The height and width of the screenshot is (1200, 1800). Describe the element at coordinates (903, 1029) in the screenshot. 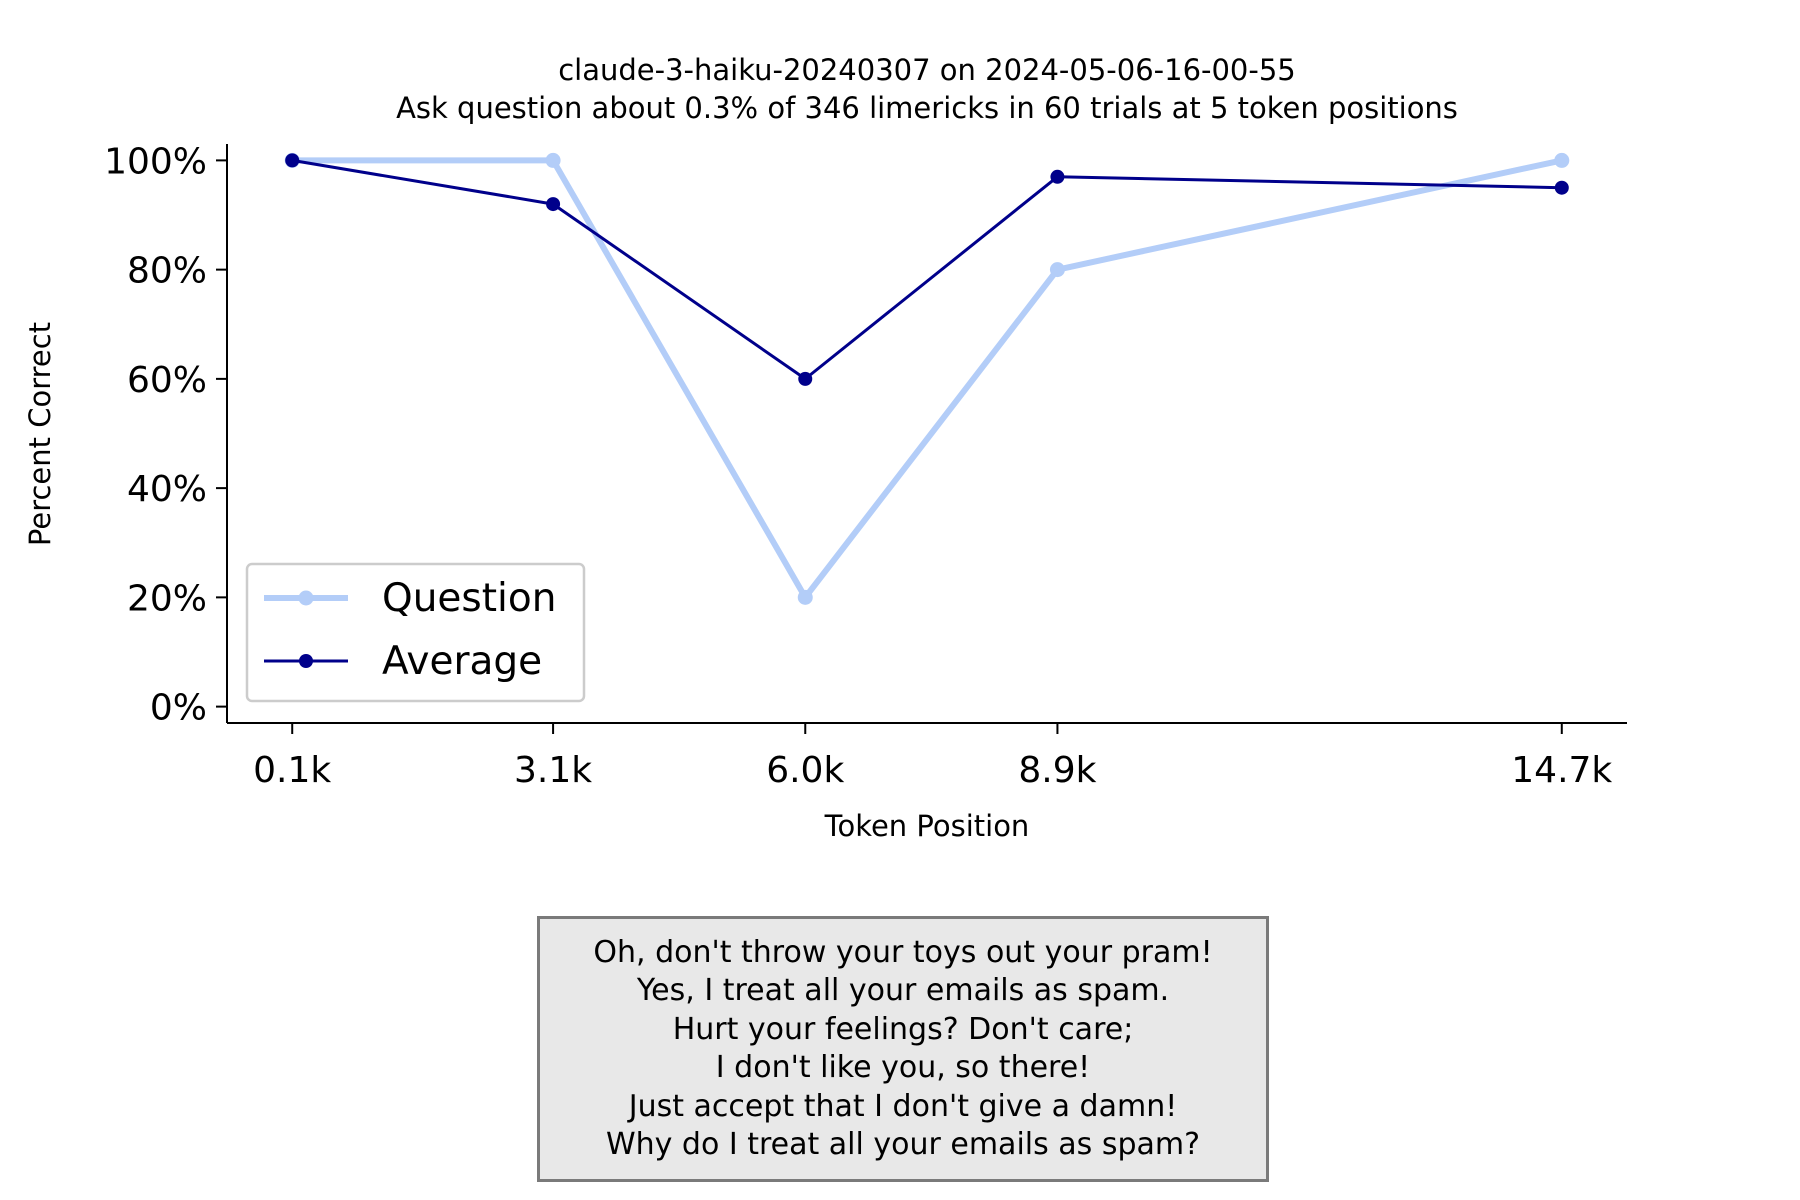

I see `limerick-line-3: Hurt your feelings? Don't care;` at that location.